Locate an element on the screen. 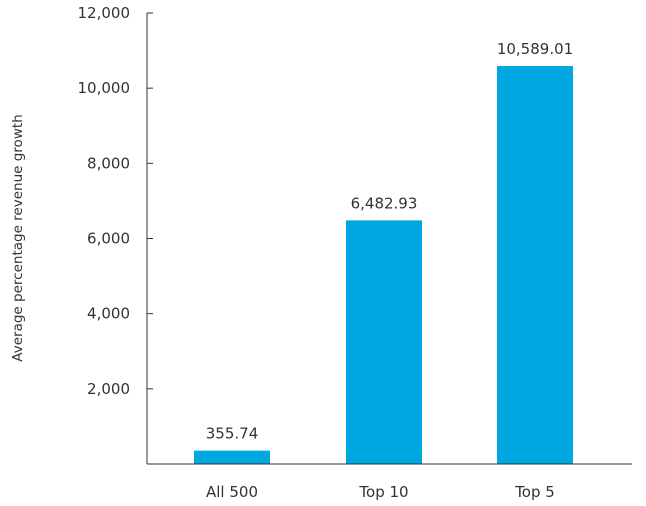 The image size is (646, 506). y-tick-label: 12,000 is located at coordinates (104, 13).